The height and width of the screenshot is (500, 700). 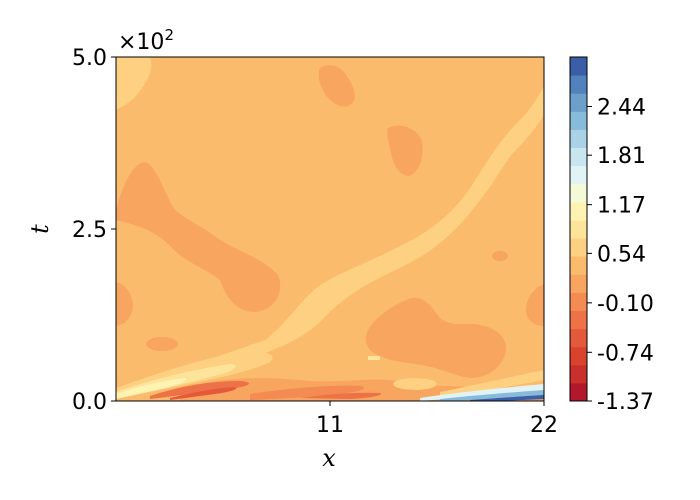 I want to click on patch-small-left, so click(x=162, y=344).